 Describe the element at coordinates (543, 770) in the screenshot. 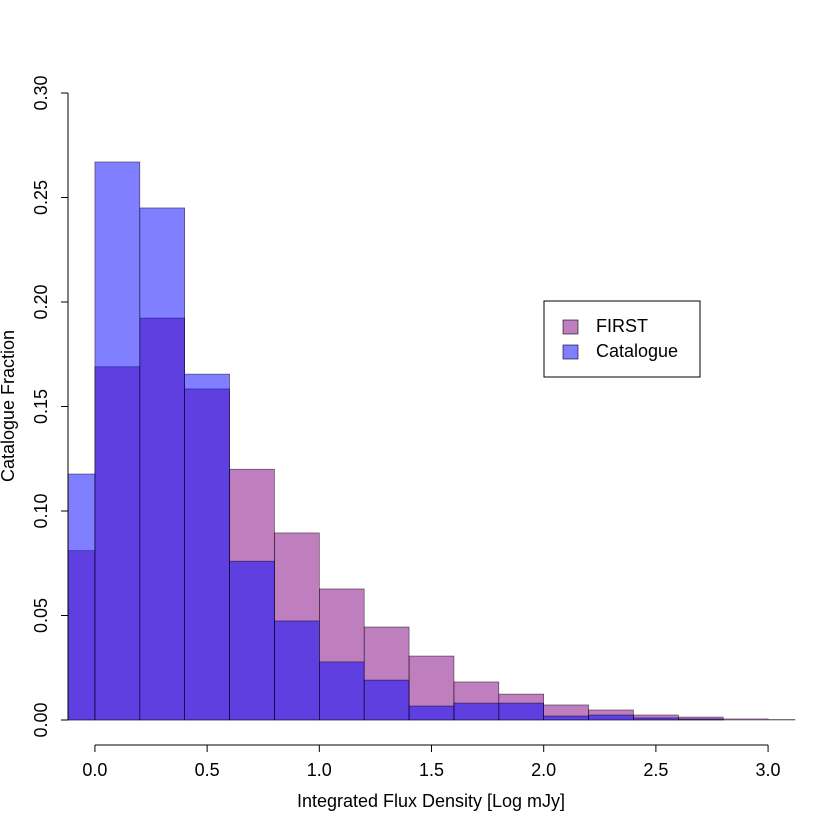

I see `x-tick-label: 2.0` at that location.